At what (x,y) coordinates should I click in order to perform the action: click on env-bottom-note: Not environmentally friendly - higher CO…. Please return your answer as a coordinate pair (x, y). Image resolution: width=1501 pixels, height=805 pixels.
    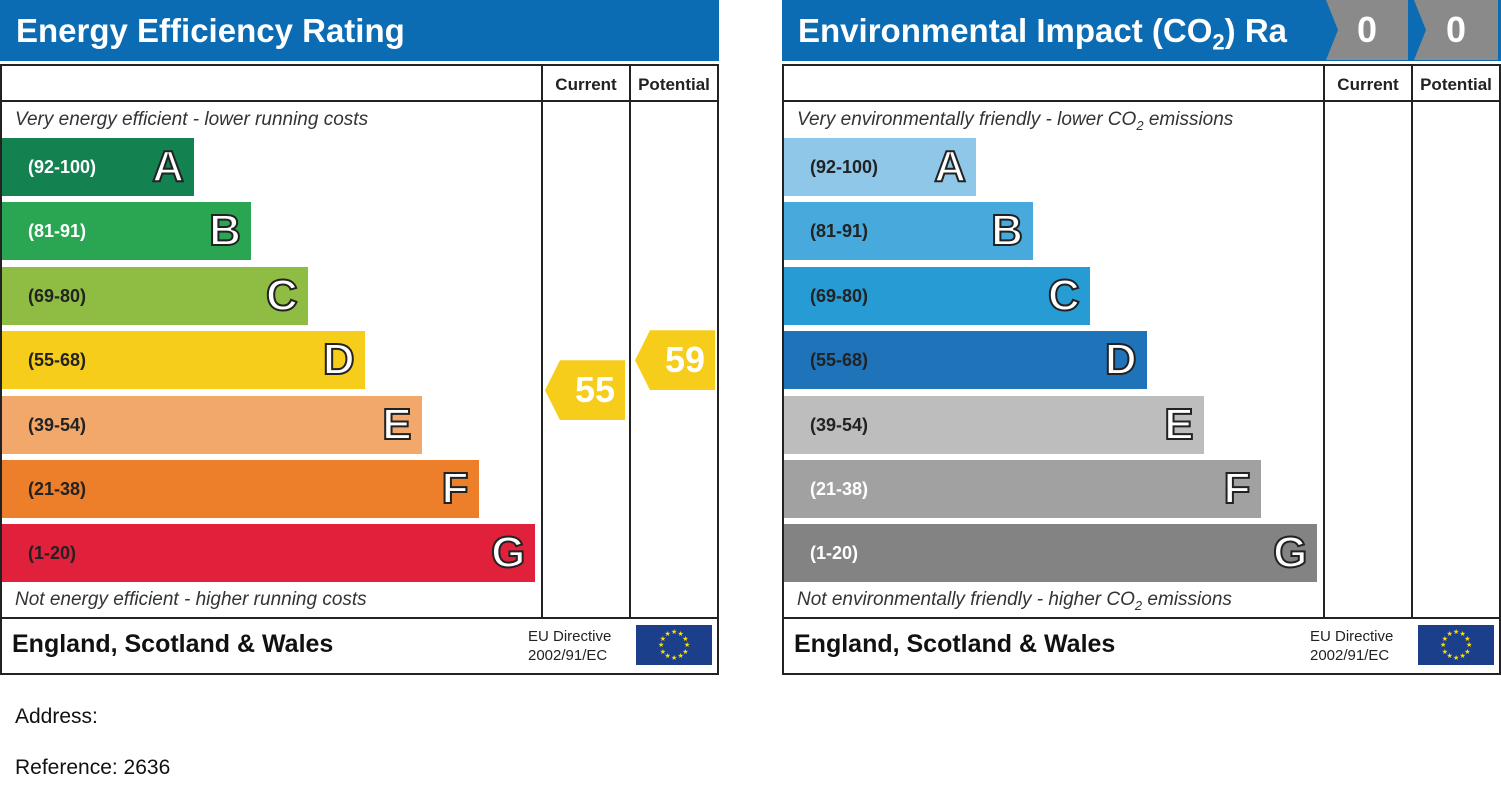
    Looking at the image, I should click on (1014, 601).